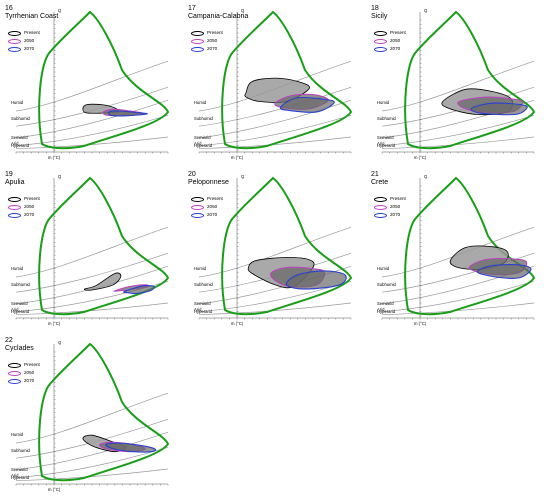 The height and width of the screenshot is (498, 550). I want to click on climagram-plot, so click(92, 82).